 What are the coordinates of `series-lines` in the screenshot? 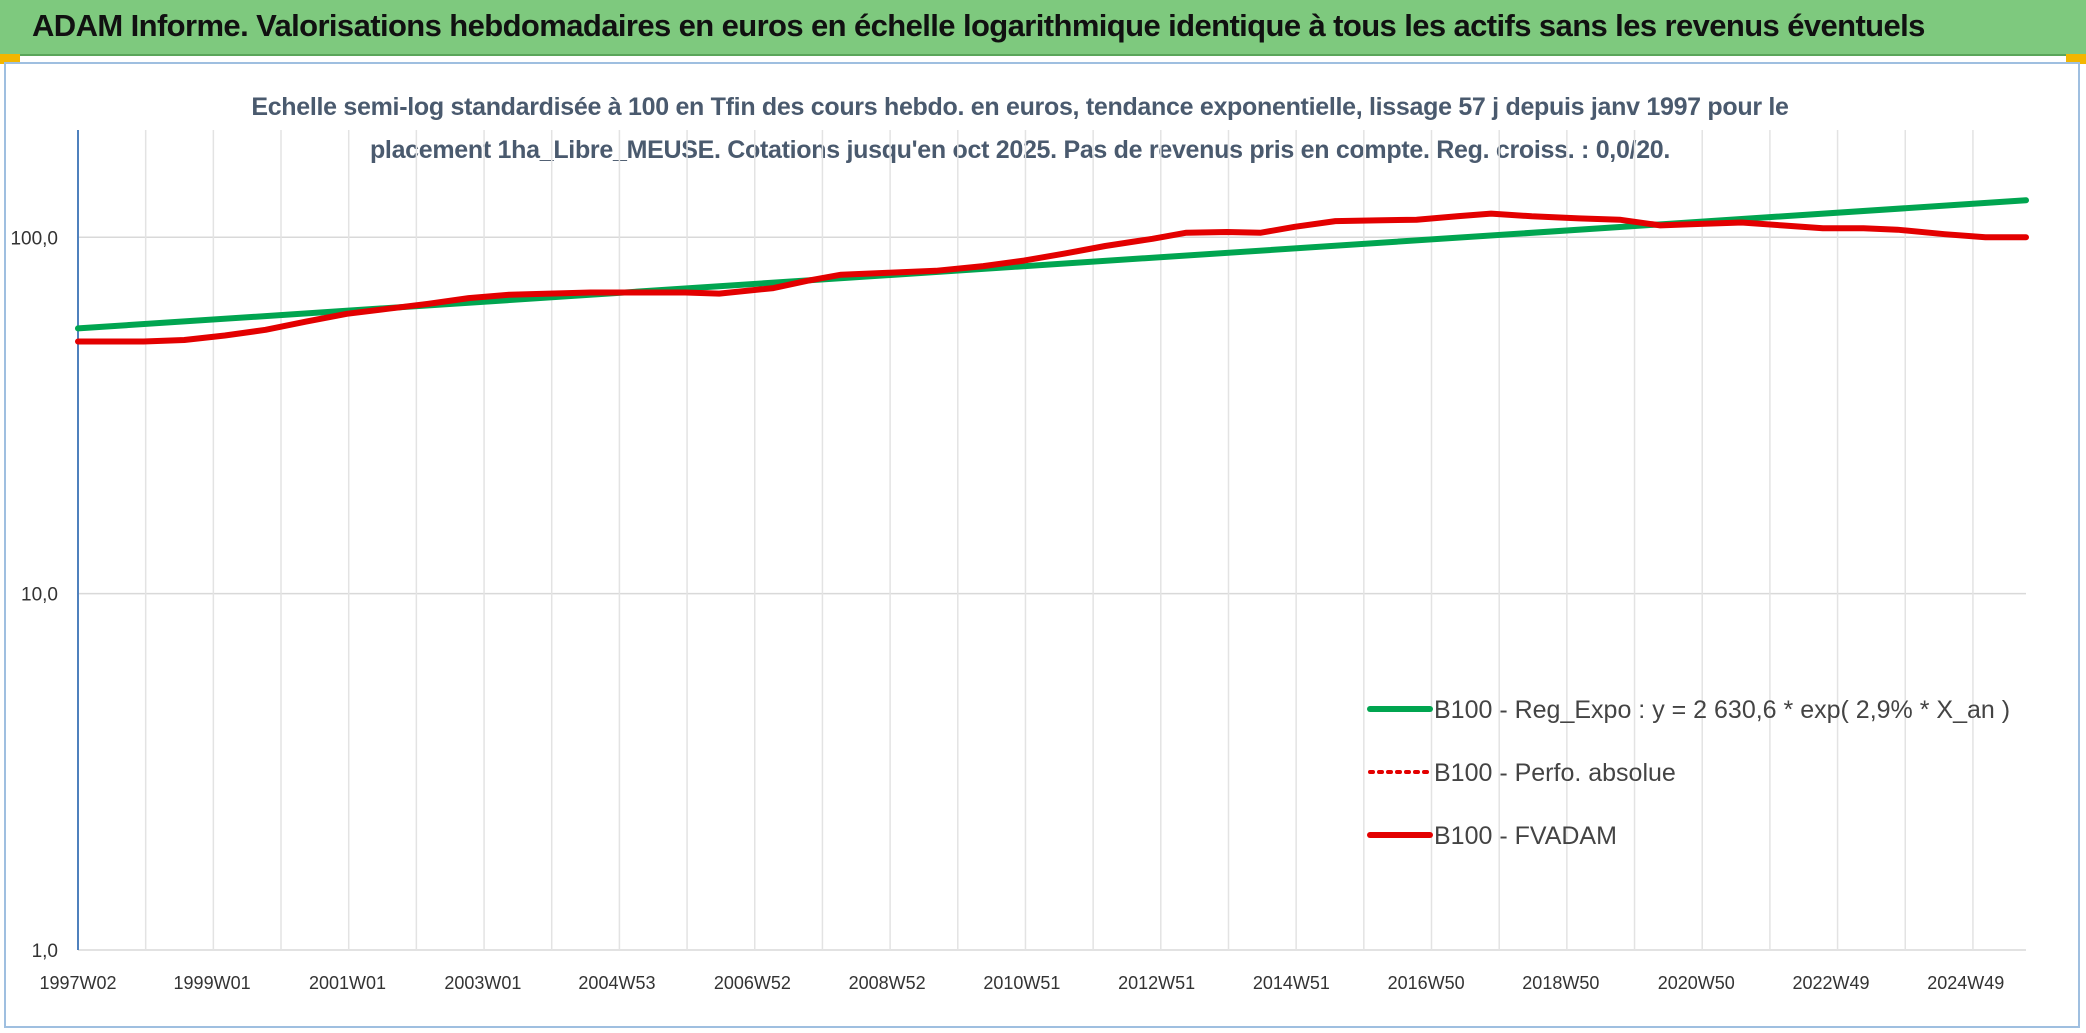 It's located at (1052, 271).